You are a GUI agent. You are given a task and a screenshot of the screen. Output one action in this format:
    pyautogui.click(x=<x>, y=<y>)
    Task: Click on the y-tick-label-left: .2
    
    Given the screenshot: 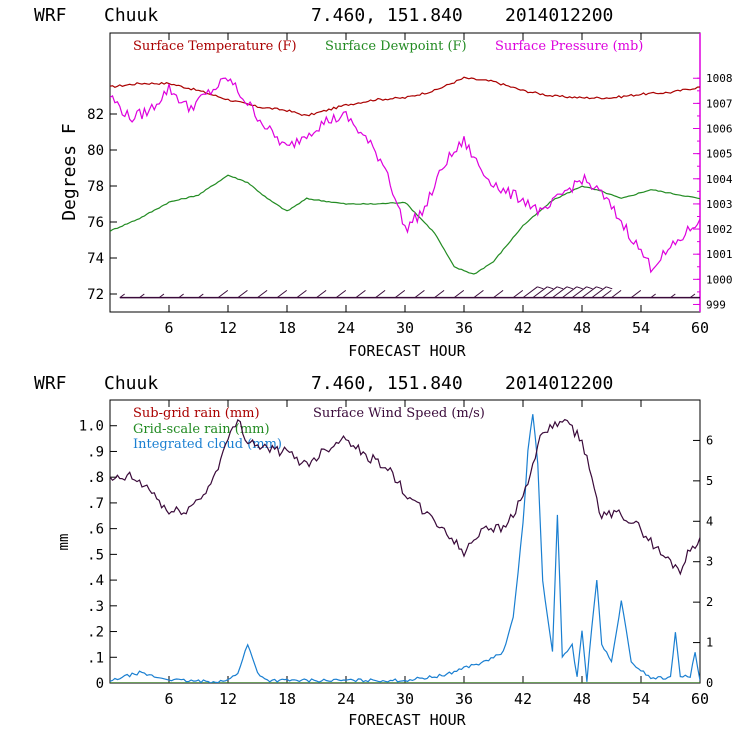 What is the action you would take?
    pyautogui.click(x=95, y=633)
    